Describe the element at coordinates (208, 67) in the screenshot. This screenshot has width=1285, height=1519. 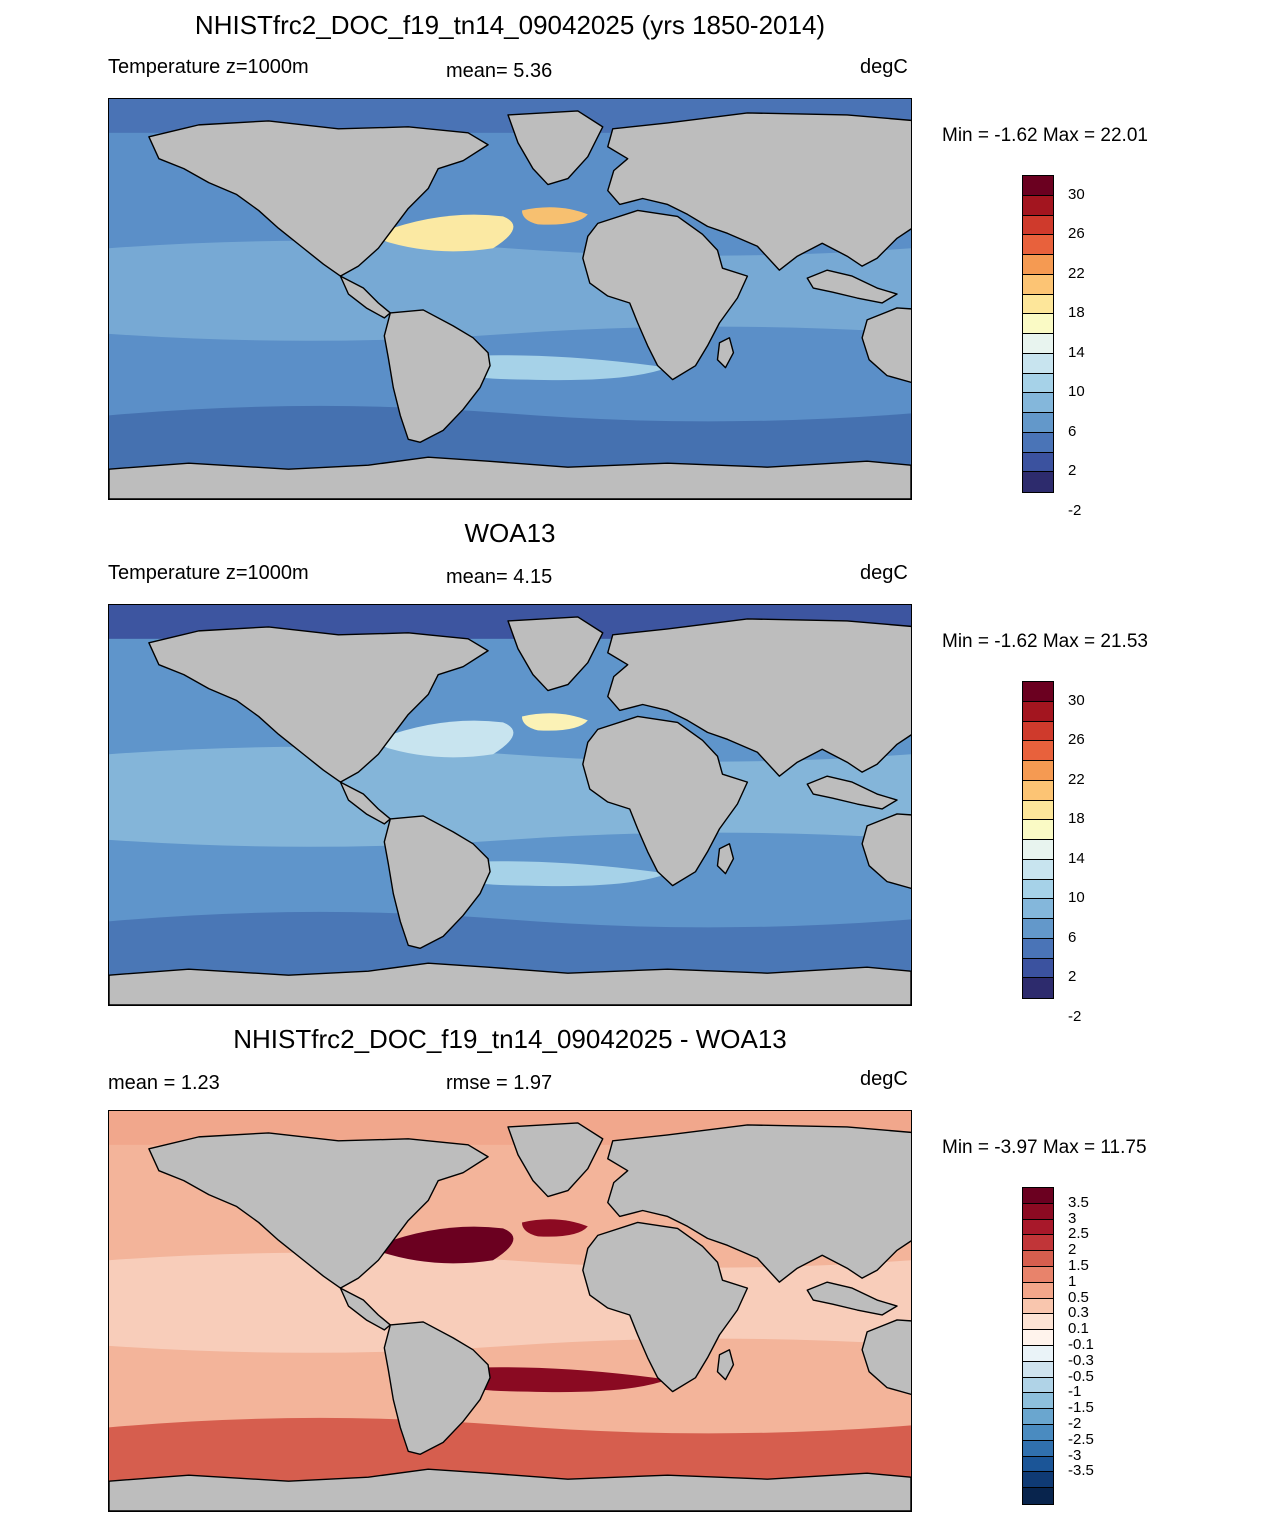
I see `panel-1-left-label: Temperature z=1000m` at that location.